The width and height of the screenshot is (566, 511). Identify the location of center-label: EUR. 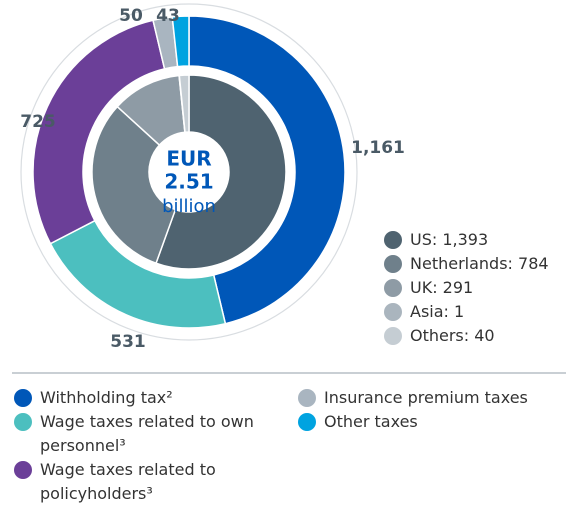
(188, 159).